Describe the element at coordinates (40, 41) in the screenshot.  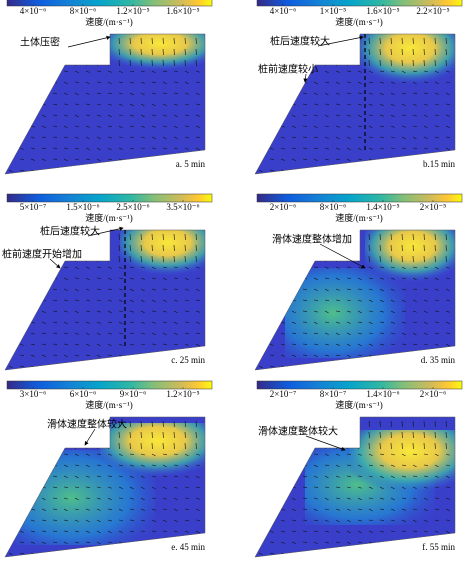
I see `annotation: 土体压密` at that location.